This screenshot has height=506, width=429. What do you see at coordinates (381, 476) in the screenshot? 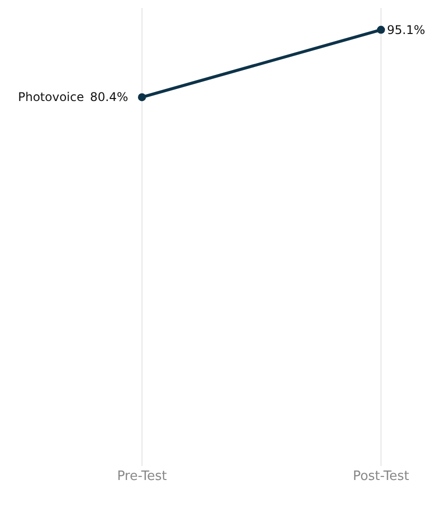
I see `x-tick-label: Post-Test` at bounding box center [381, 476].